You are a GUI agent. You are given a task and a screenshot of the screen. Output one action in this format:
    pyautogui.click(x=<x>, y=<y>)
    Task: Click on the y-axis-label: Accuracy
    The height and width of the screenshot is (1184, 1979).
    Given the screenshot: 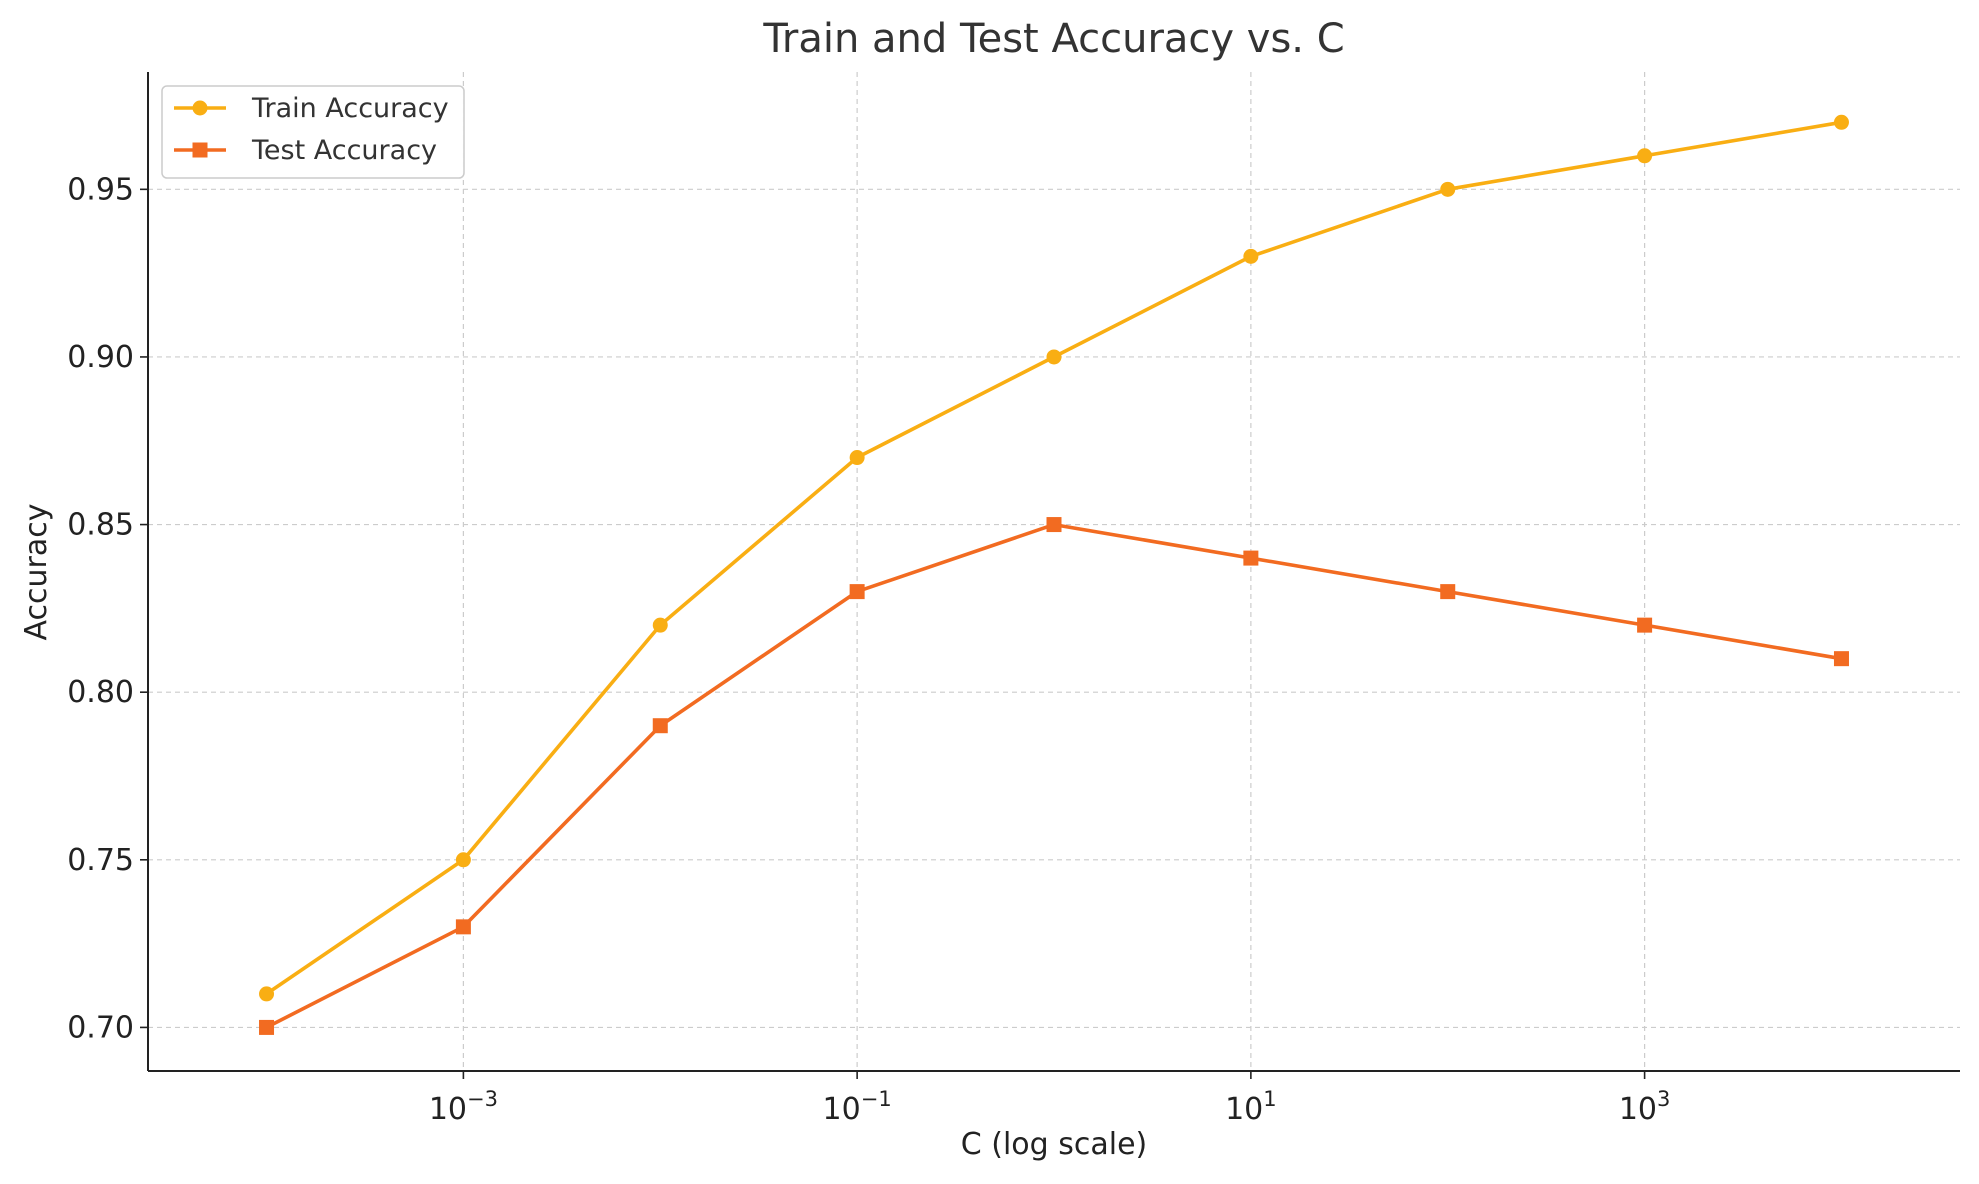 What is the action you would take?
    pyautogui.click(x=36, y=572)
    